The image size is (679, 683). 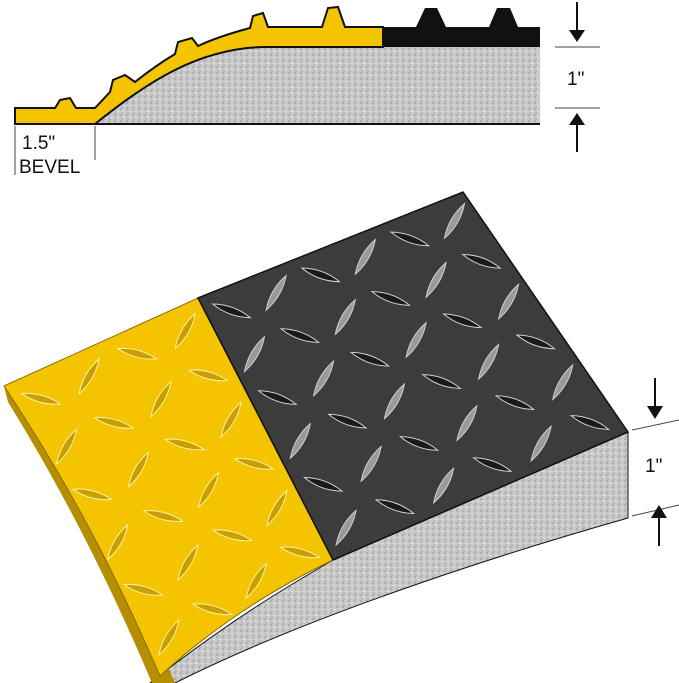 I want to click on foam-core, so click(x=317, y=85).